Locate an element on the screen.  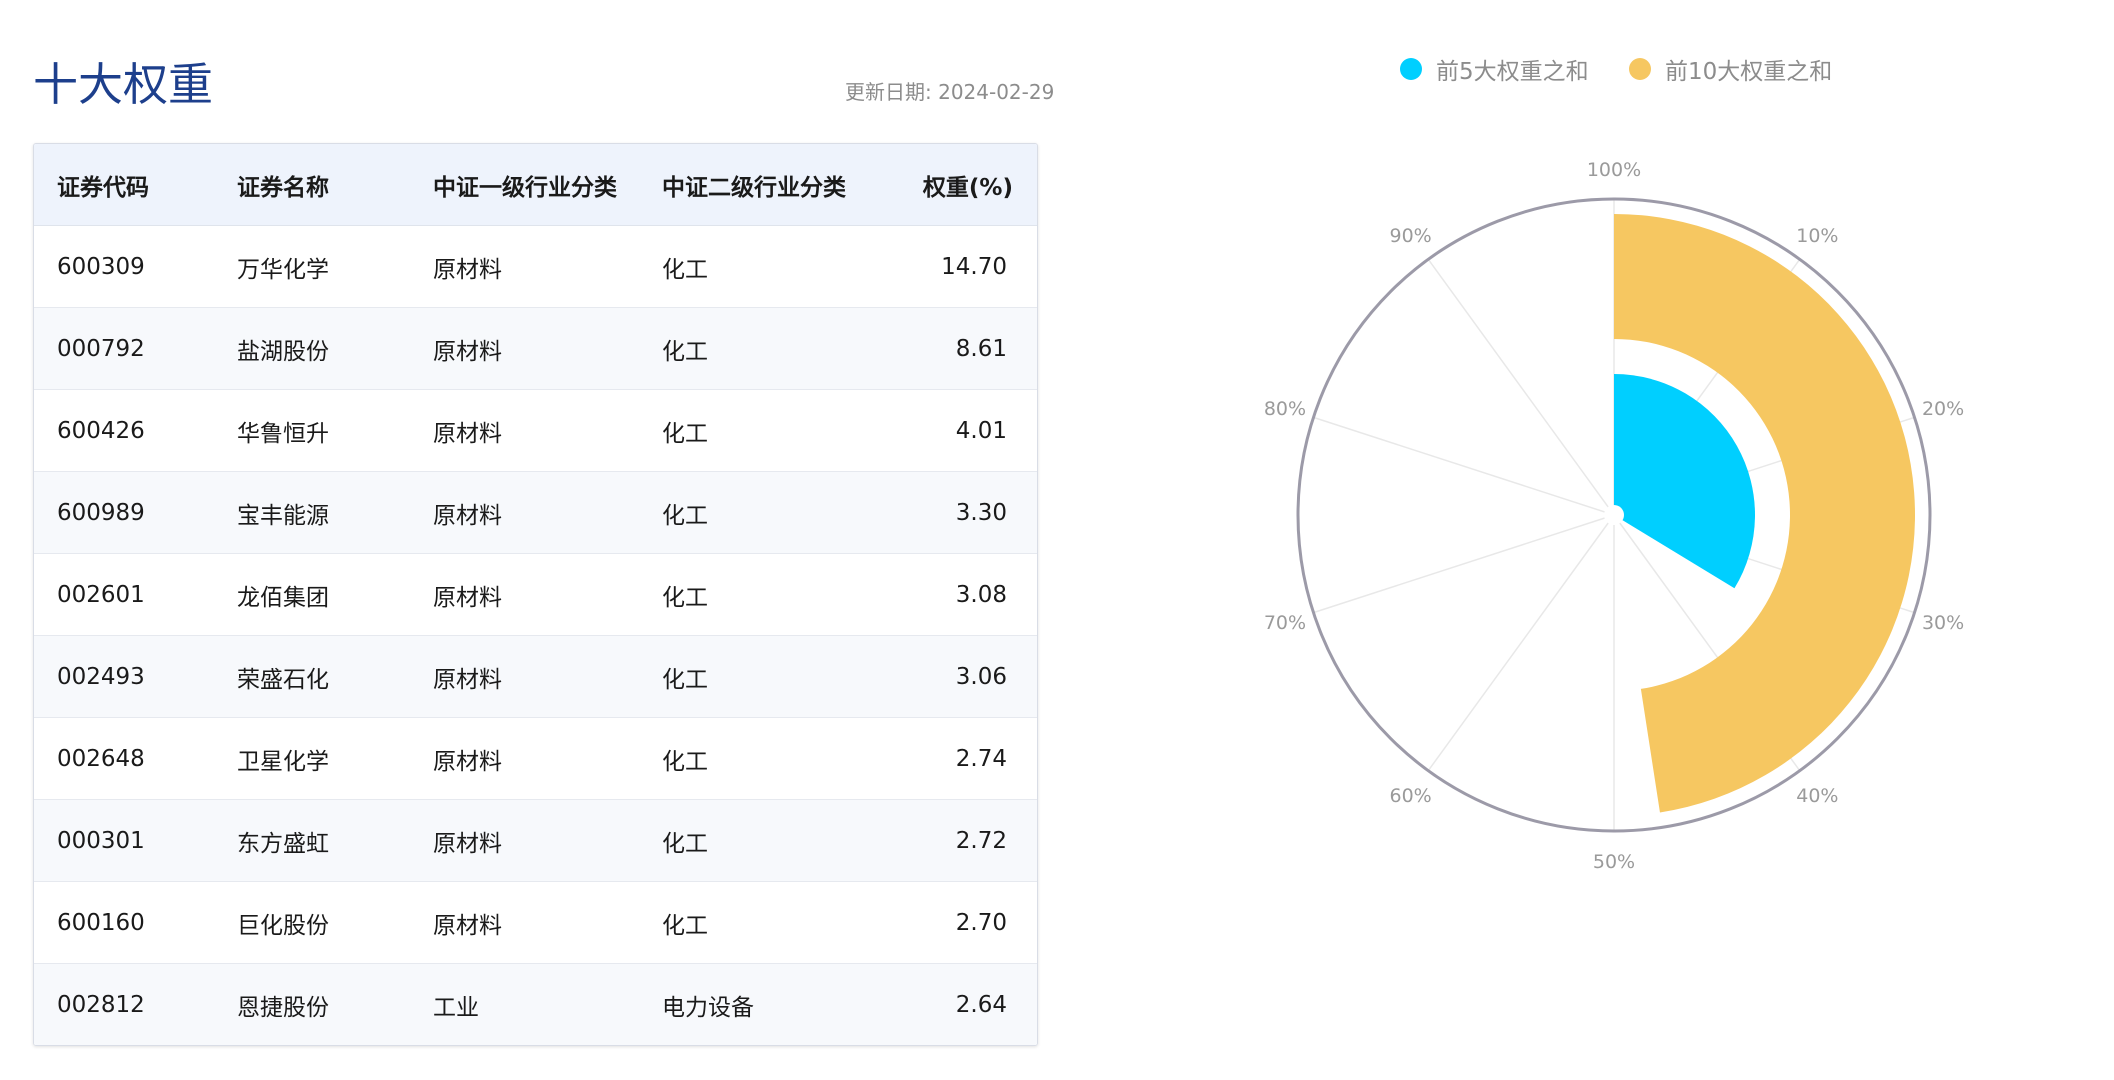
cell-name: 荣盛石化 is located at coordinates (335, 676).